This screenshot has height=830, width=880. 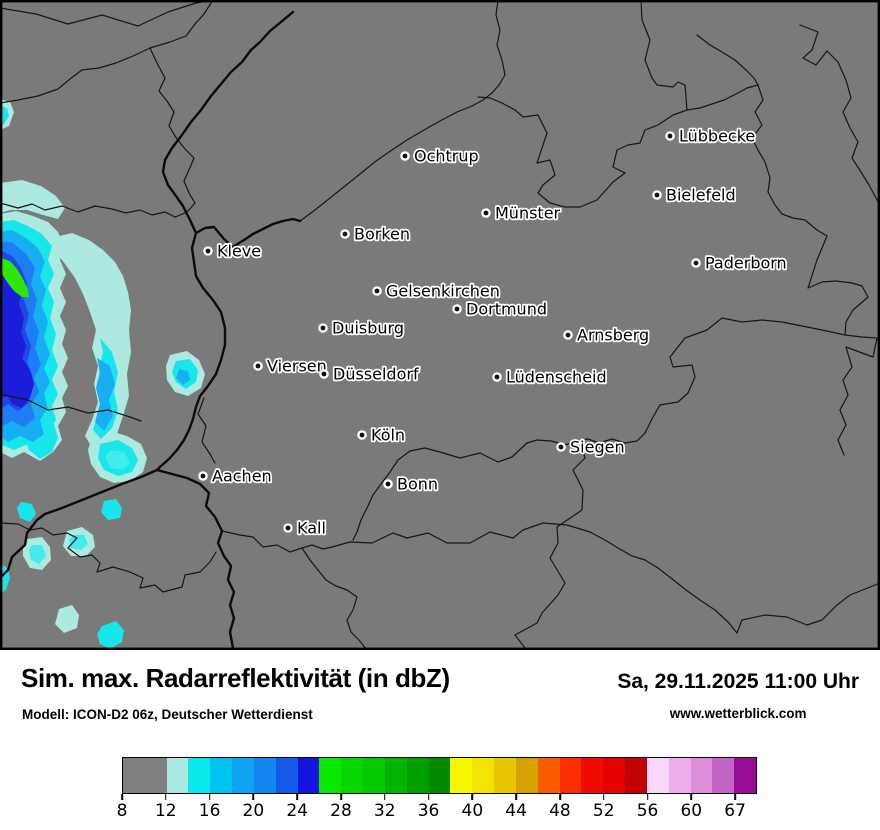 I want to click on city-marker-duisburg: Duisburg, so click(x=362, y=328).